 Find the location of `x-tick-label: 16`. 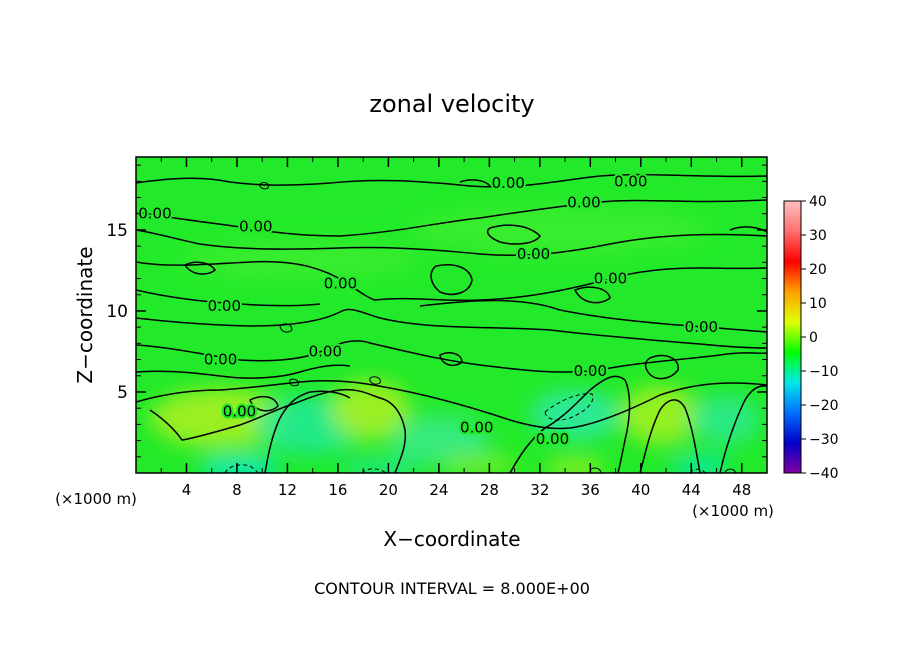

x-tick-label: 16 is located at coordinates (337, 490).